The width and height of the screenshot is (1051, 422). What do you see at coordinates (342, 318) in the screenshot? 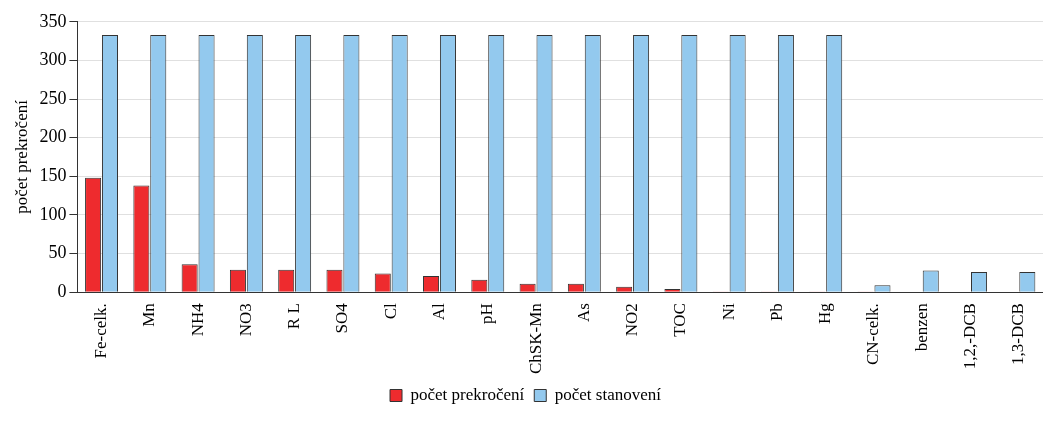
I see `x-tick-label: SO4` at bounding box center [342, 318].